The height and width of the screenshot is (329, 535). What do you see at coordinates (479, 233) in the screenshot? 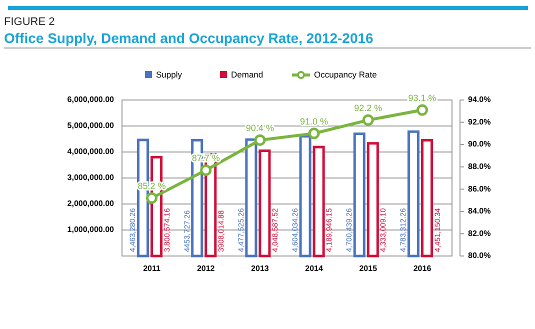
I see `y2-tick-label: 82.0%` at bounding box center [479, 233].